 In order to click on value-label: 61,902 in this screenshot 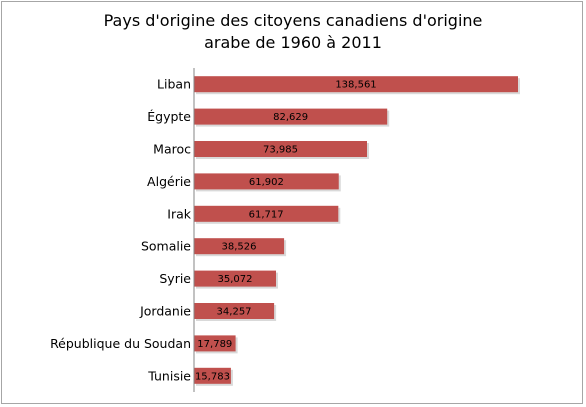, I will do `click(266, 182)`.